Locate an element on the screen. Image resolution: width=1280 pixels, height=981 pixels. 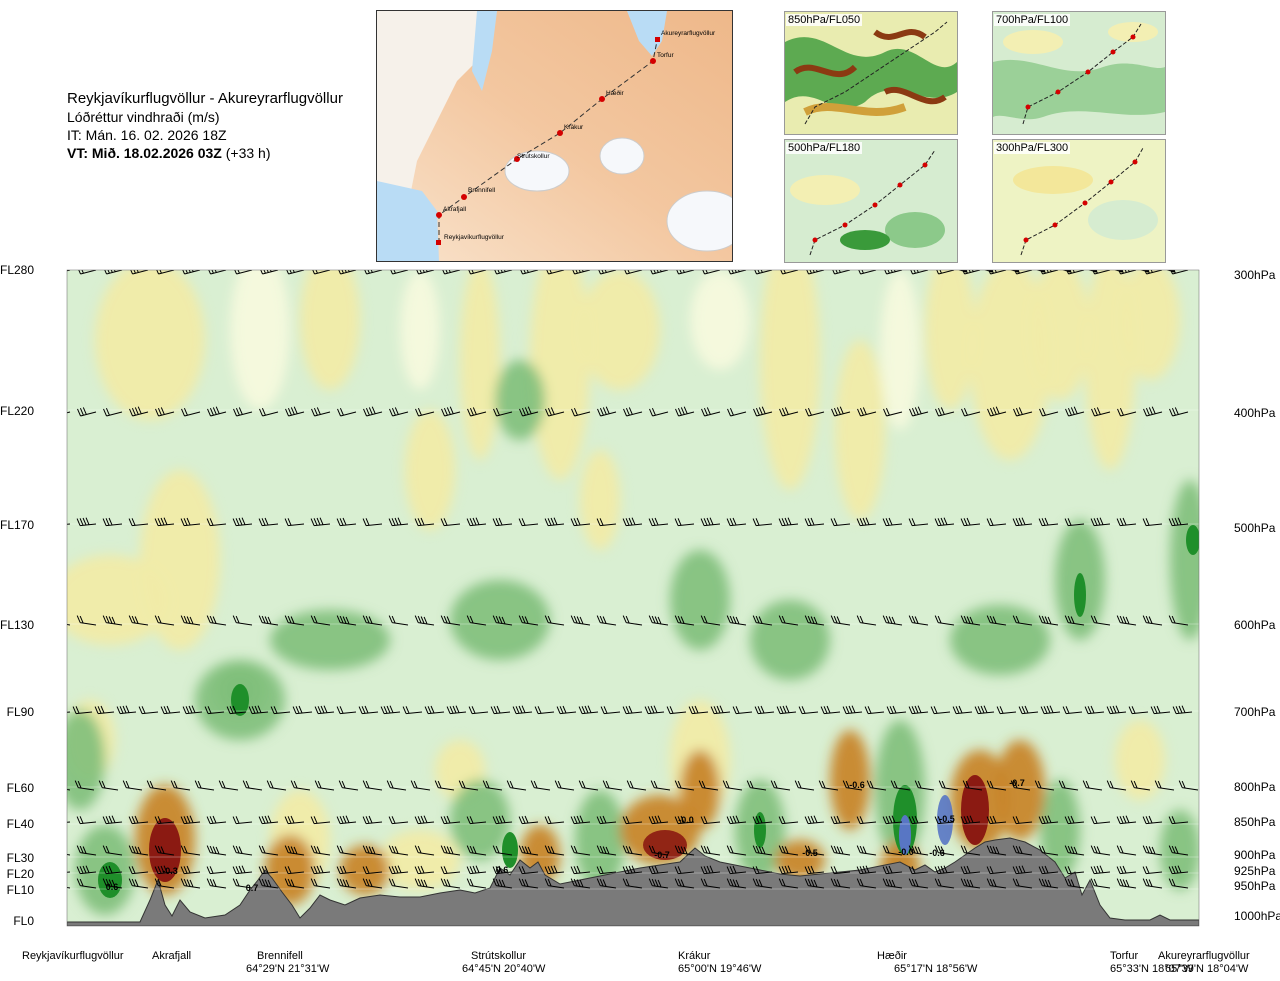
hpa-label-800: 800hPa is located at coordinates (1255, 787).